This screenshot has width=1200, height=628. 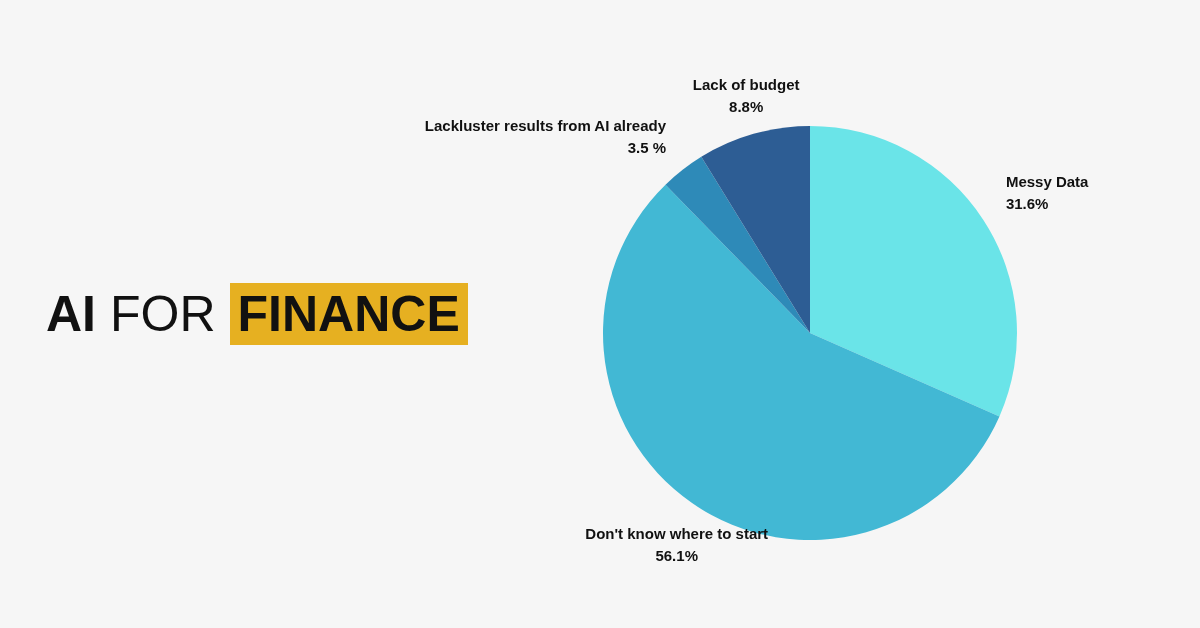 What do you see at coordinates (746, 85) in the screenshot?
I see `slice-label: Lack of budget` at bounding box center [746, 85].